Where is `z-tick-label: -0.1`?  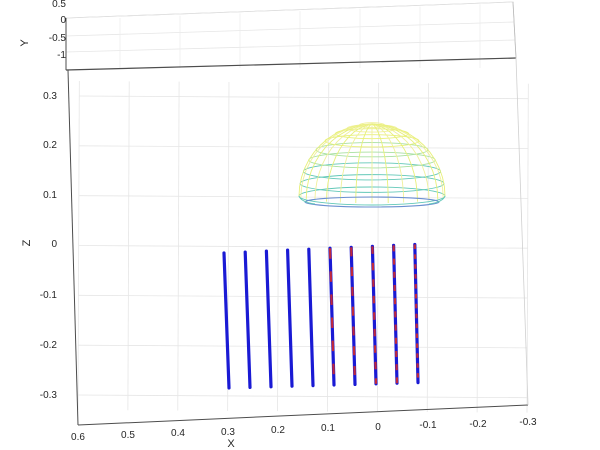 z-tick-label: -0.1 is located at coordinates (49, 295).